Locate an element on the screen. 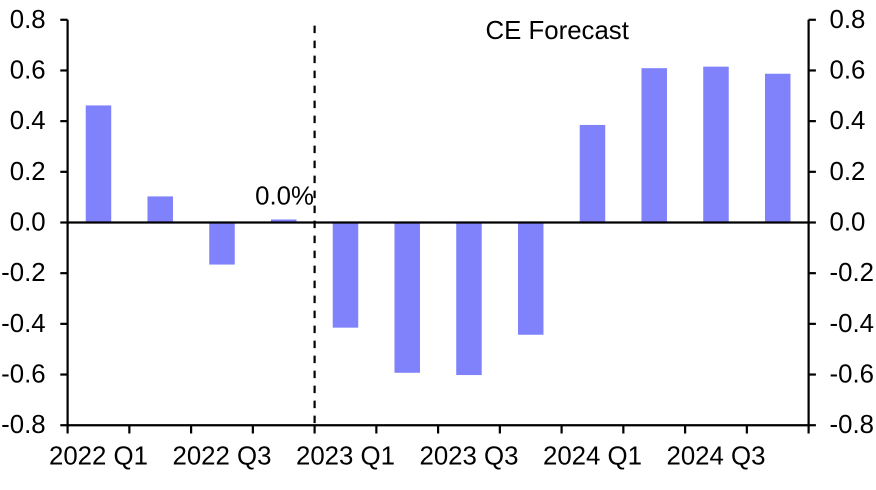 This screenshot has width=876, height=490. svg-text: 2024 Q1 is located at coordinates (592, 457).